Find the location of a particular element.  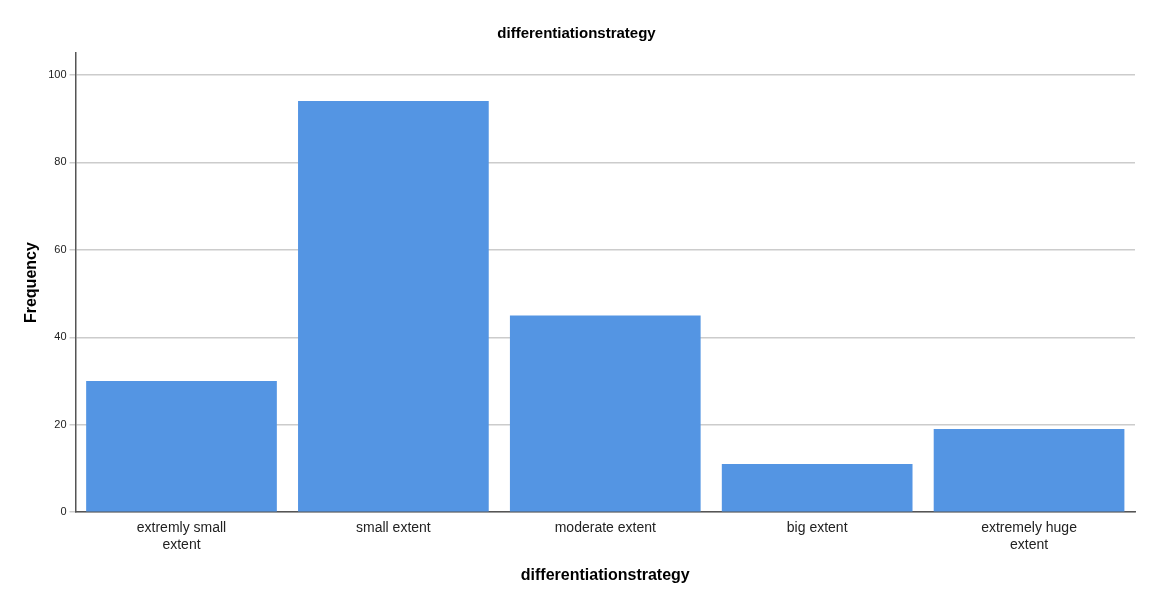

x-tick-label: extremely huge extent is located at coordinates (1029, 536).